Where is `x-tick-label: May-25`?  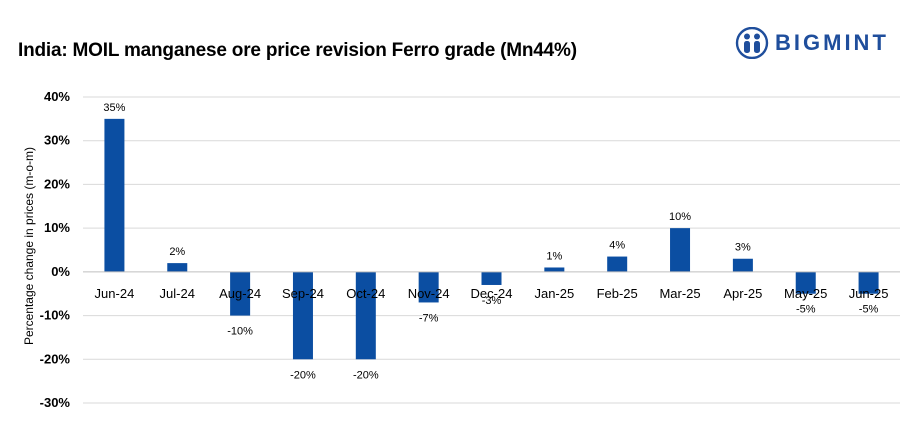
x-tick-label: May-25 is located at coordinates (805, 293).